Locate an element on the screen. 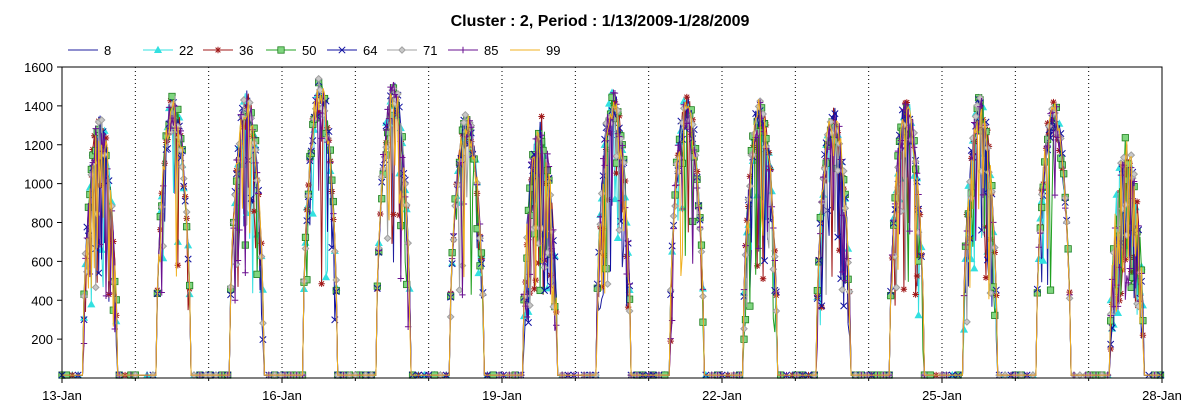  y-axis: 200 400 600 800 1000 1200 1400 1600 is located at coordinates (43, 203).